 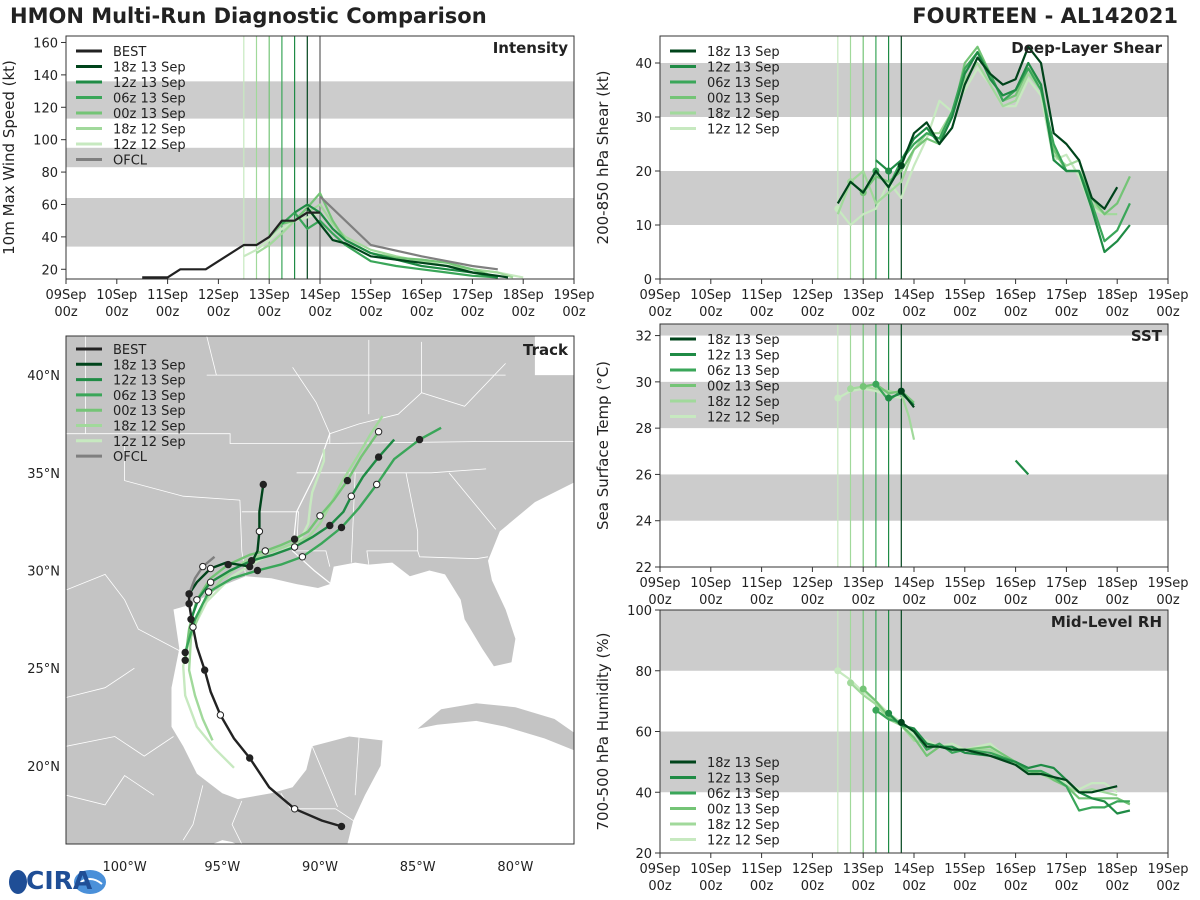 What do you see at coordinates (964, 869) in the screenshot?
I see `rh-xtick-label: 15Sep` at bounding box center [964, 869].